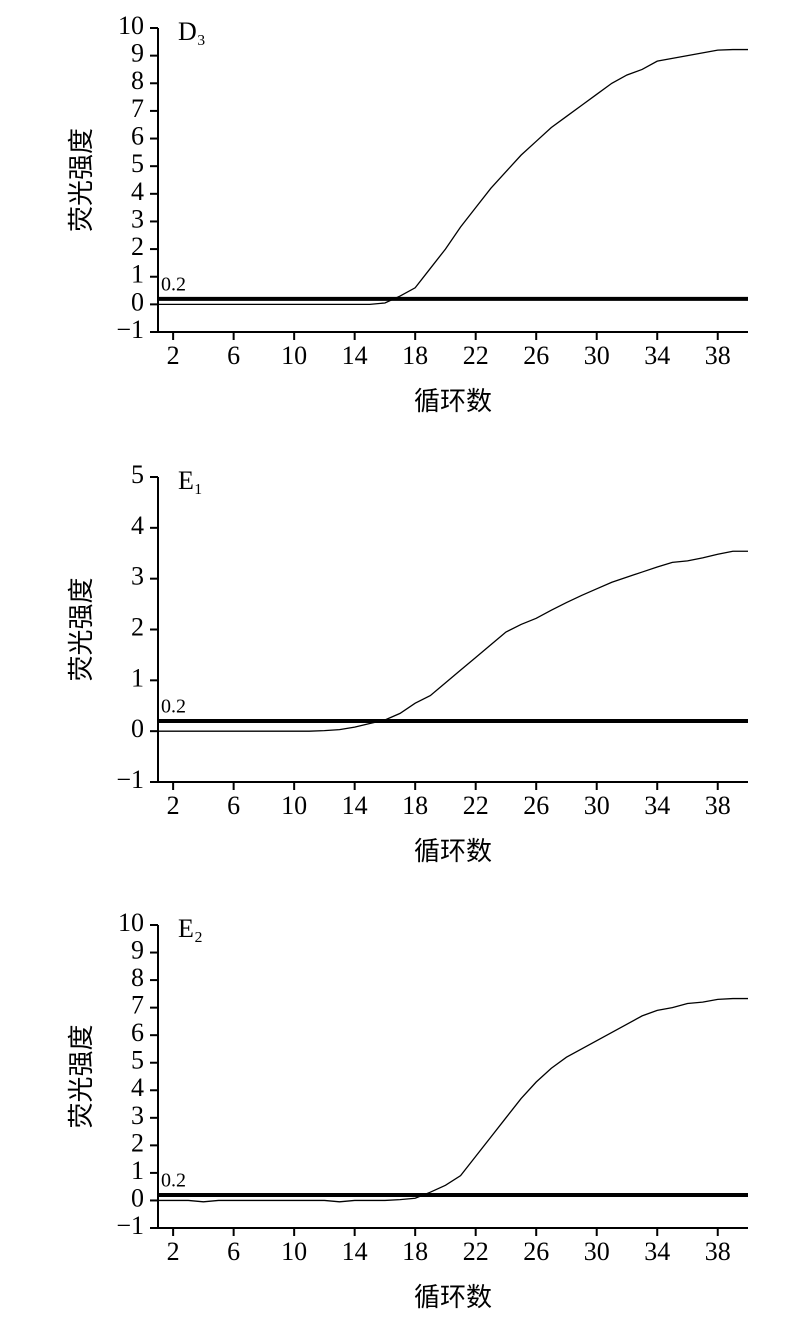 Image resolution: width=795 pixels, height=1339 pixels. I want to click on panel-label: E₂, so click(190, 928).